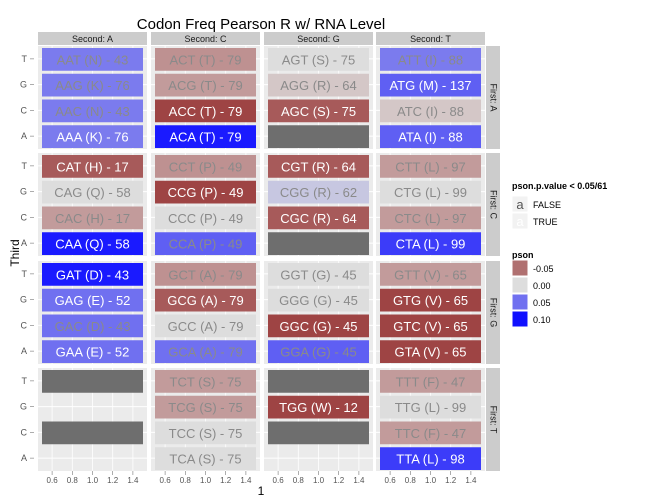 Image resolution: width=648 pixels, height=504 pixels. I want to click on cell-label: CTG (L) - 99, so click(430, 192).